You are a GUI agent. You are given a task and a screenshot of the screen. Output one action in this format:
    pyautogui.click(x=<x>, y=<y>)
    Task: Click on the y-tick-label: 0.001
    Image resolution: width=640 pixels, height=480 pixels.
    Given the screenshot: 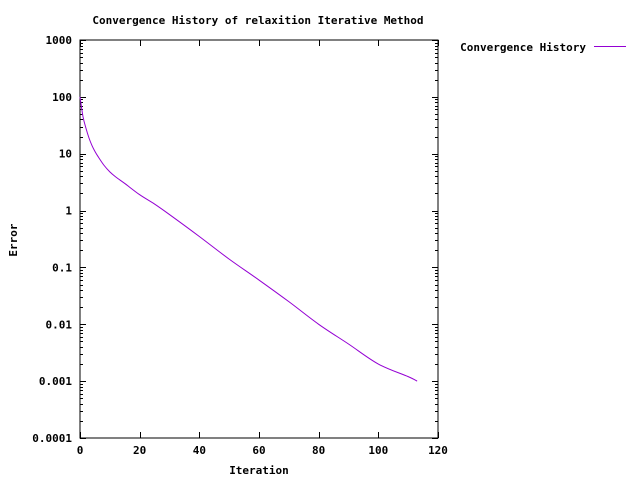 What is the action you would take?
    pyautogui.click(x=55, y=381)
    